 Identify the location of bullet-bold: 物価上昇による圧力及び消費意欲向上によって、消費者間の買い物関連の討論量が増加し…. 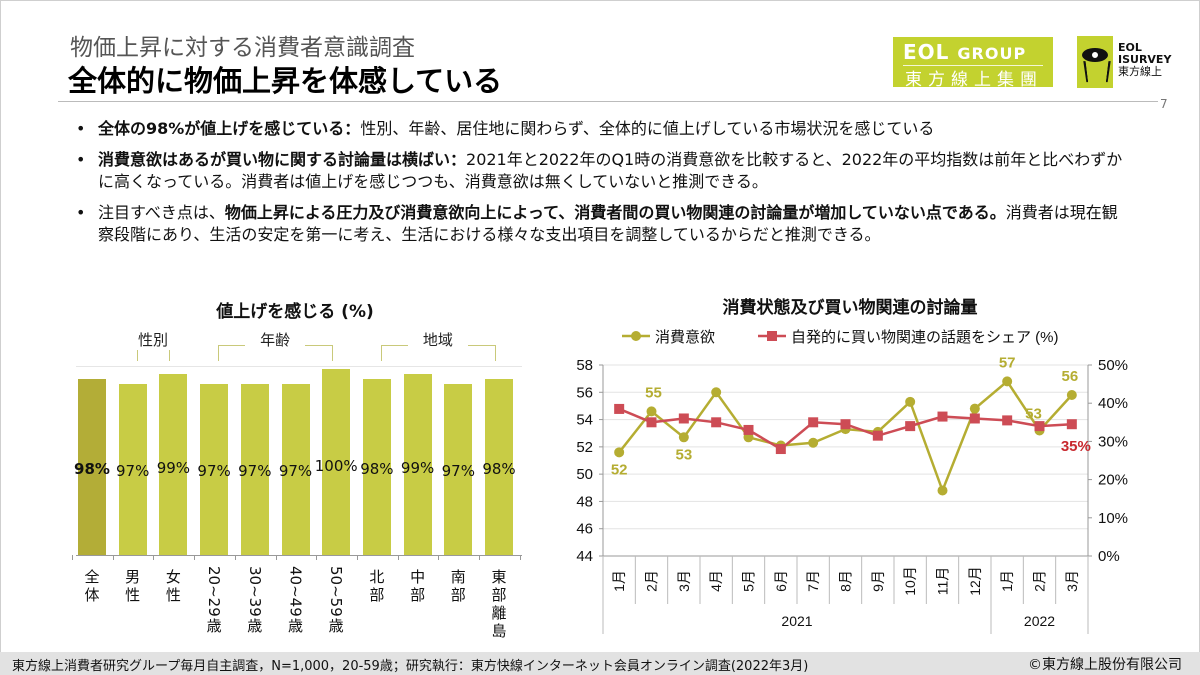
(615, 212).